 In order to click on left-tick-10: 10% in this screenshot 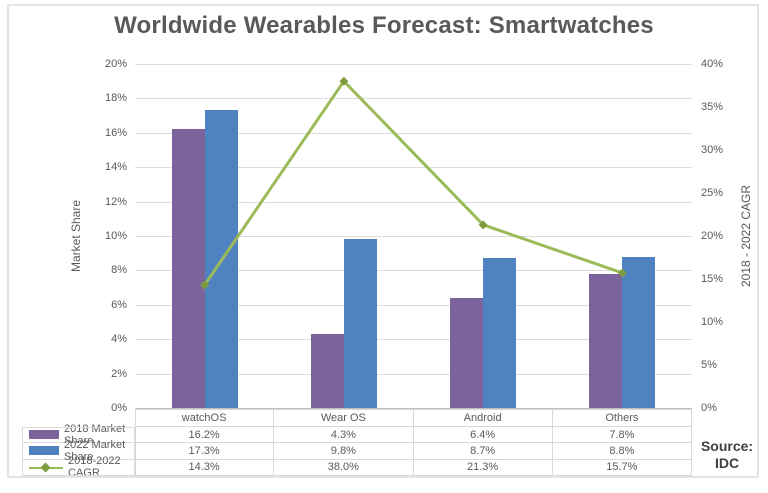, I will do `click(115, 236)`.